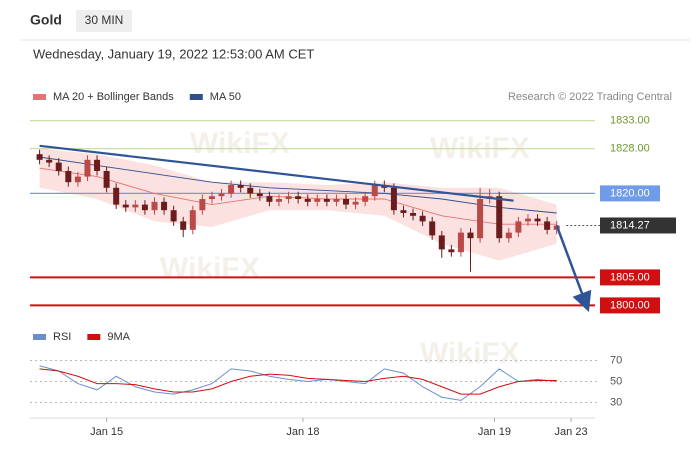 The height and width of the screenshot is (450, 700). Describe the element at coordinates (118, 337) in the screenshot. I see `legend-label: 9MA` at that location.